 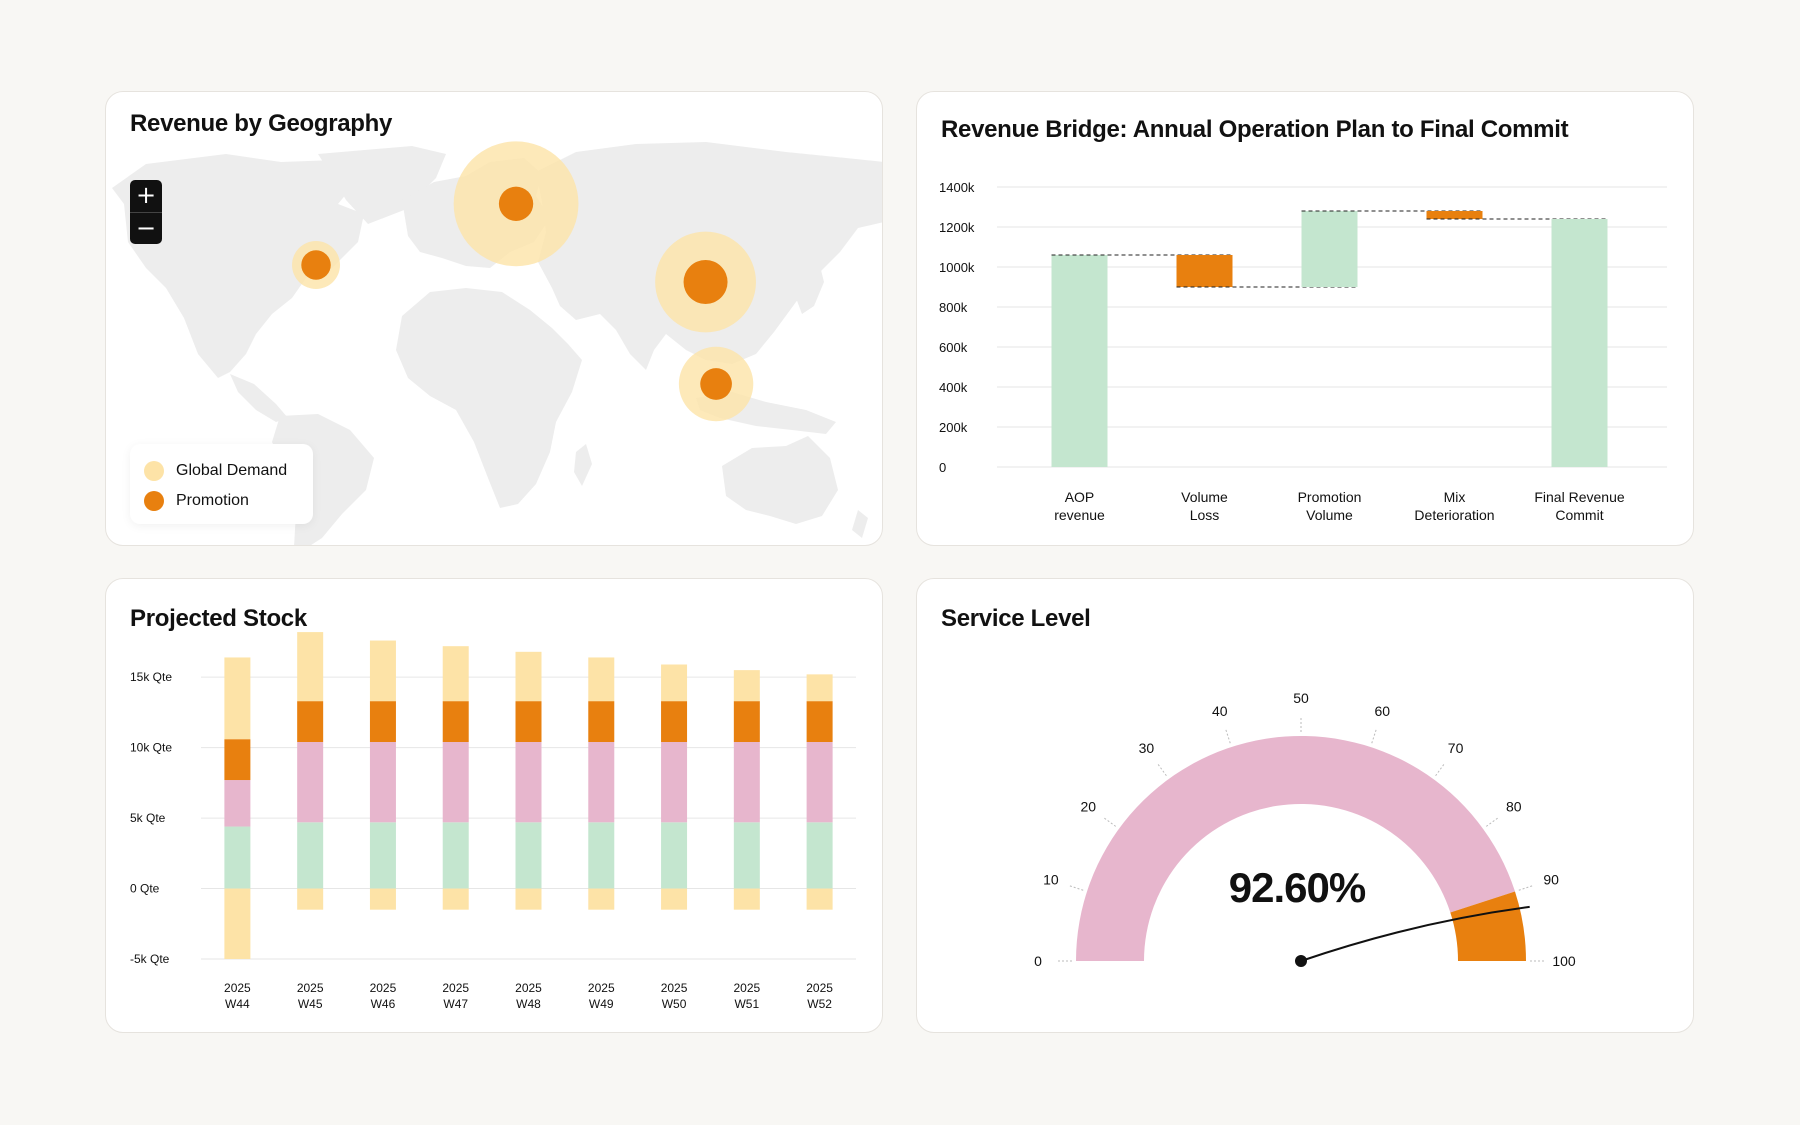 I want to click on legend-item-promotion: Promotion, so click(x=228, y=501).